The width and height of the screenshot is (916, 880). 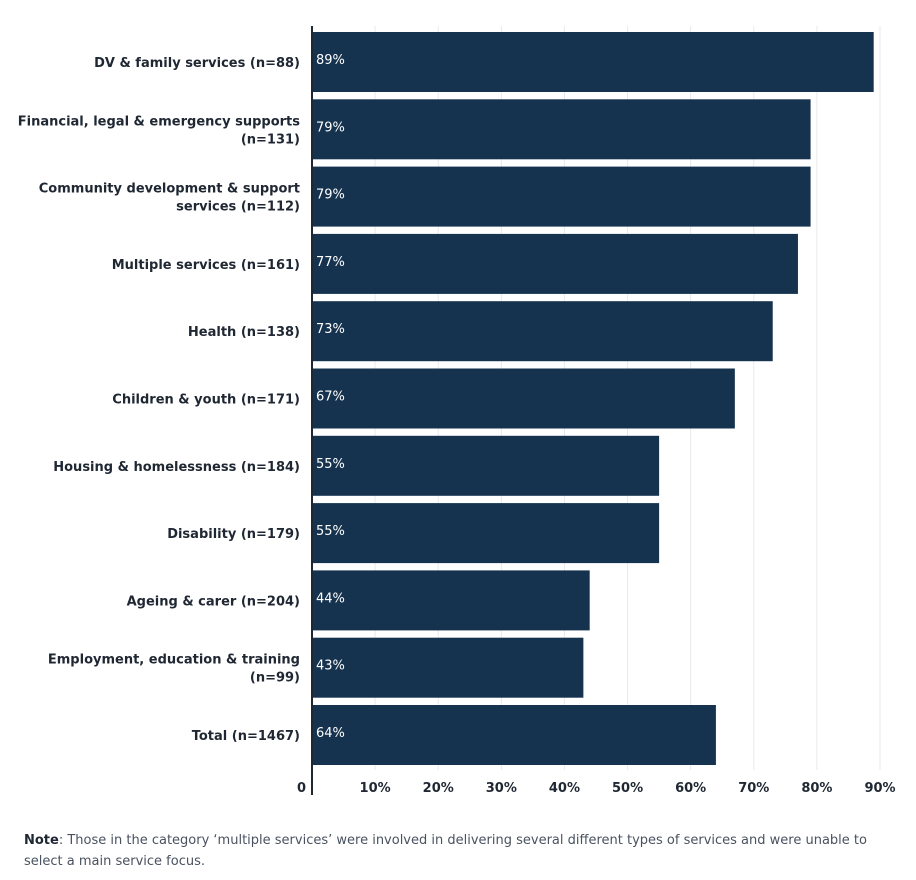 I want to click on category-label: (n=99), so click(x=275, y=678).